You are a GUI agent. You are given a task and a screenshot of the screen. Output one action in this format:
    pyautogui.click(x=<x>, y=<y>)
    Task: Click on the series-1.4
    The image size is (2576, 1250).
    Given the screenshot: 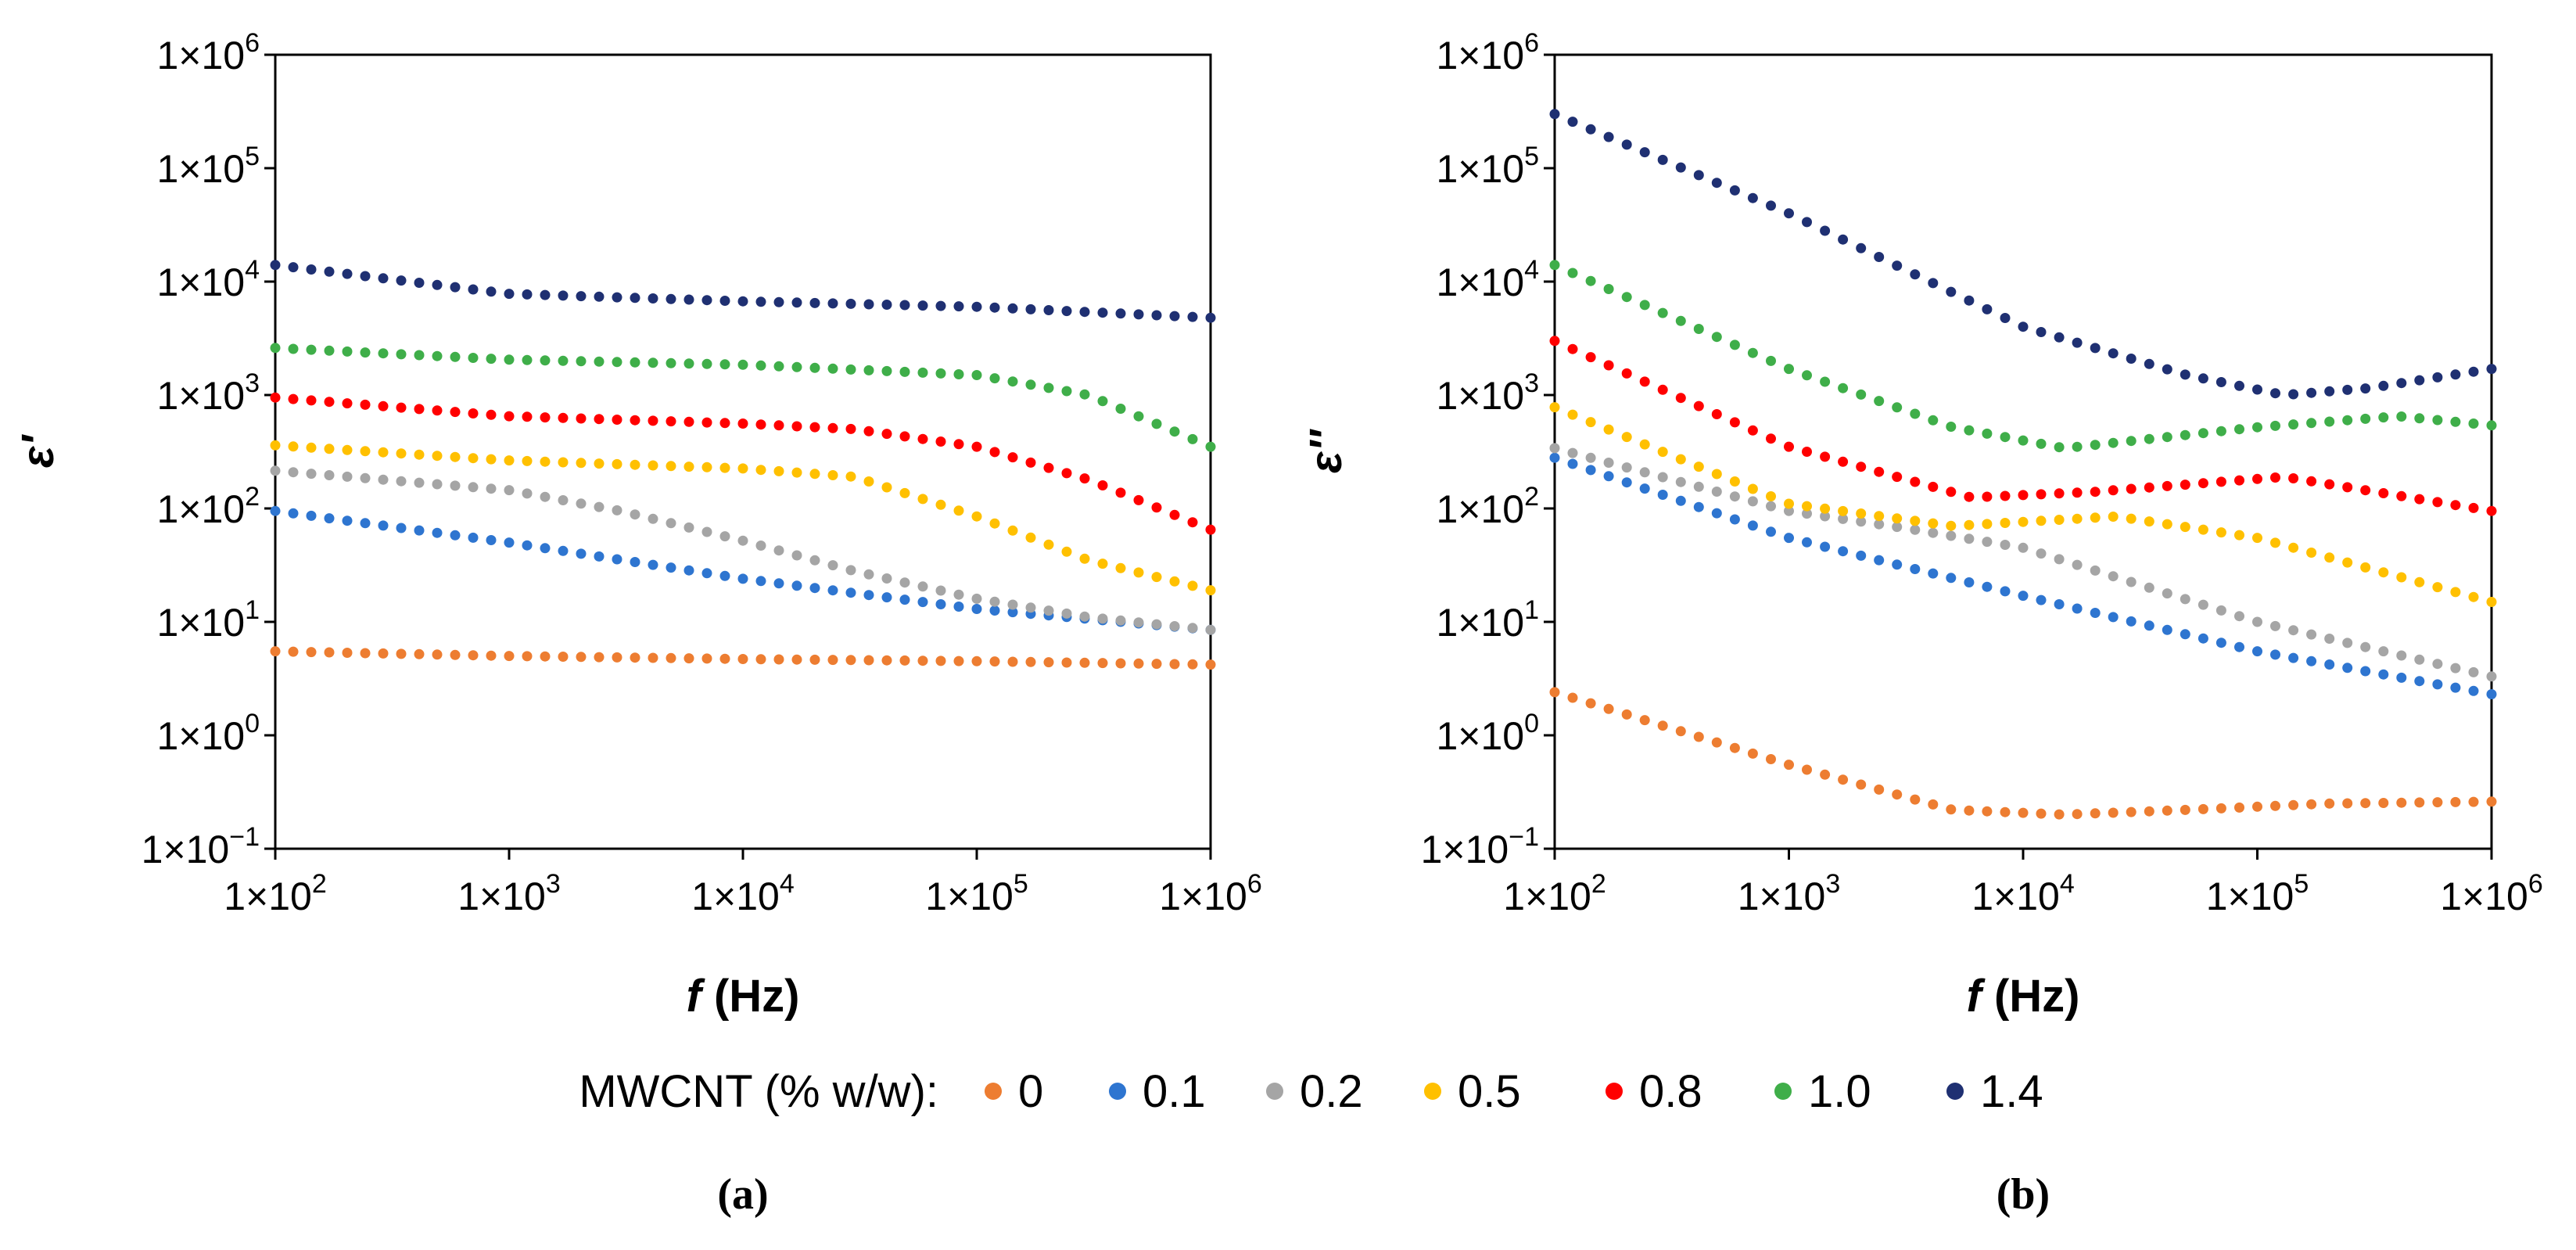 What is the action you would take?
    pyautogui.click(x=2023, y=254)
    